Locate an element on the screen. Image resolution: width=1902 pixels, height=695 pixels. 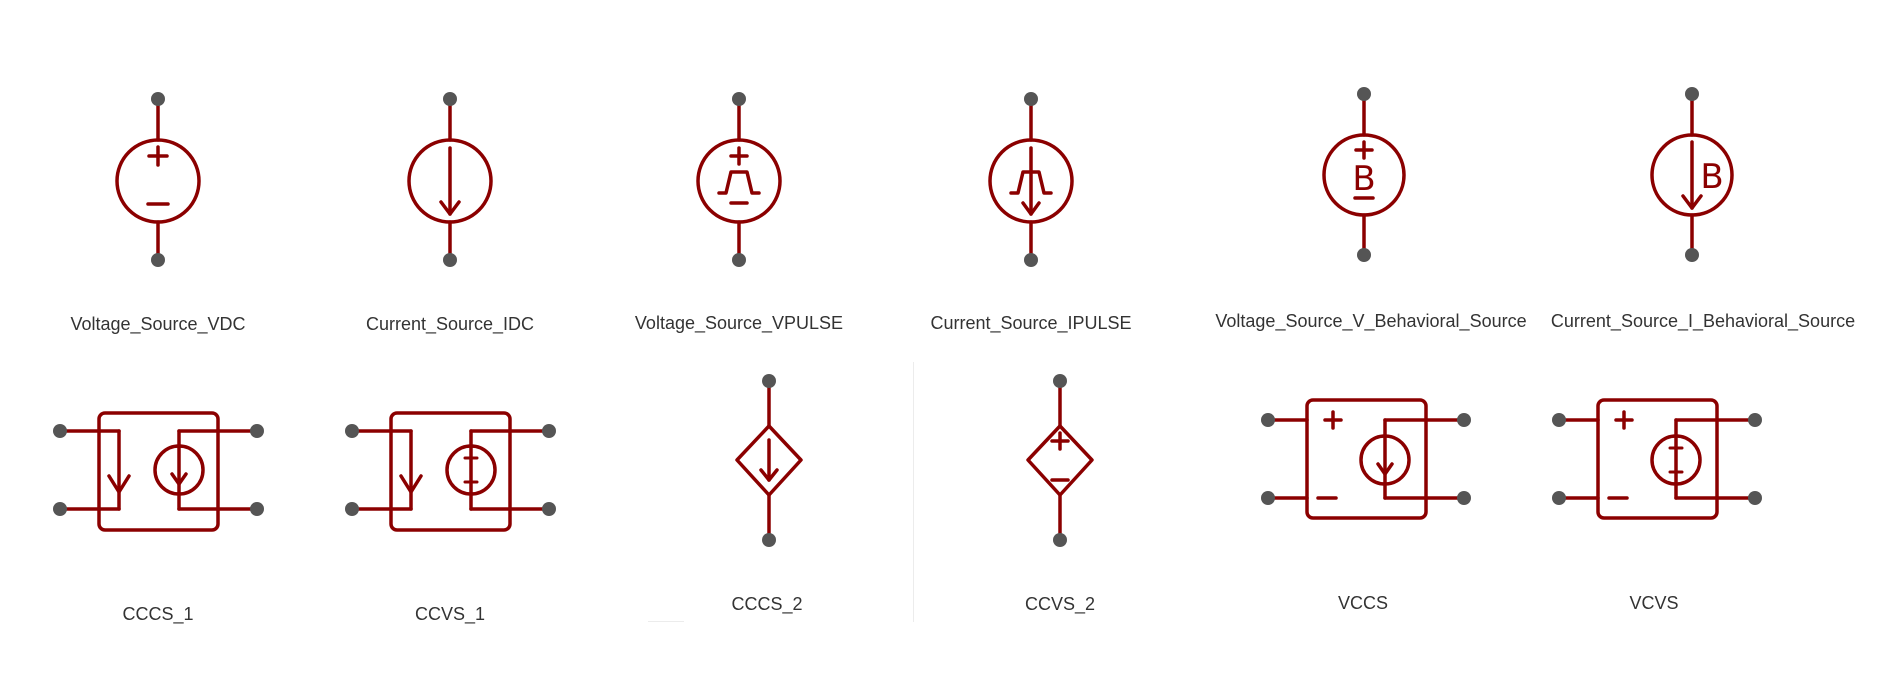
label-cccs-2: CCCS_2 is located at coordinates (767, 604).